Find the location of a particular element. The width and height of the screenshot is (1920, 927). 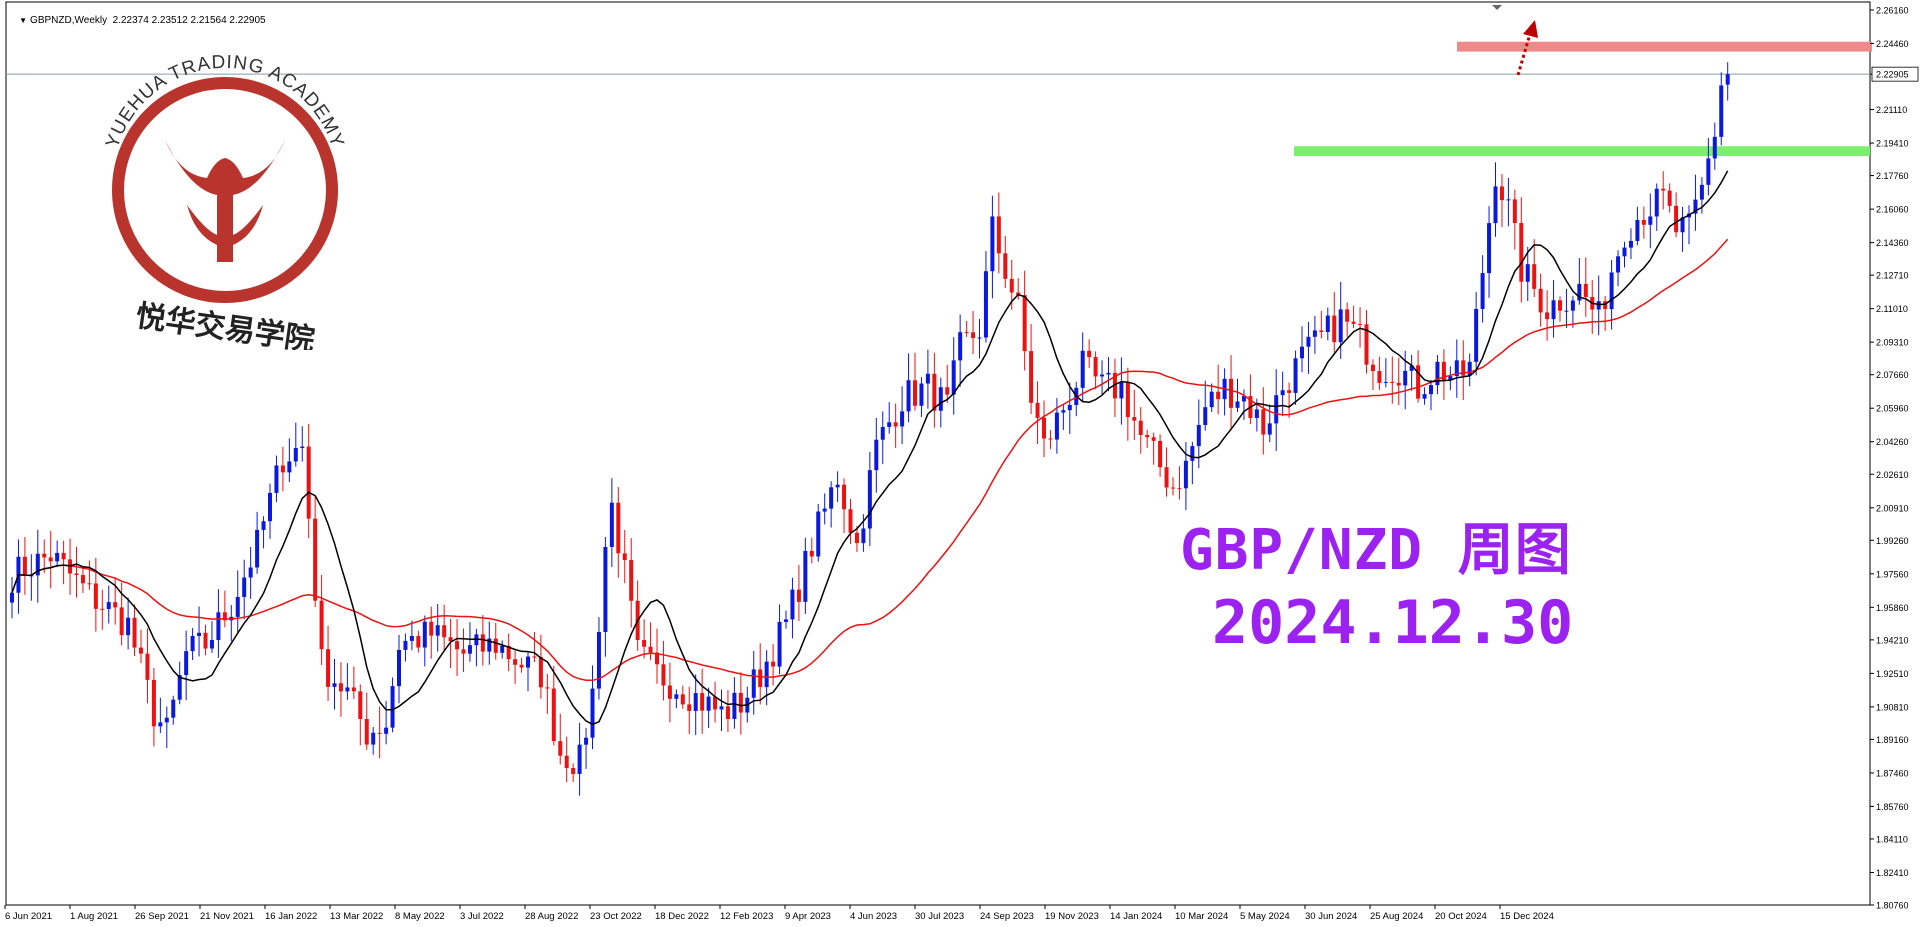

shift-marker-icon is located at coordinates (1497, 7).